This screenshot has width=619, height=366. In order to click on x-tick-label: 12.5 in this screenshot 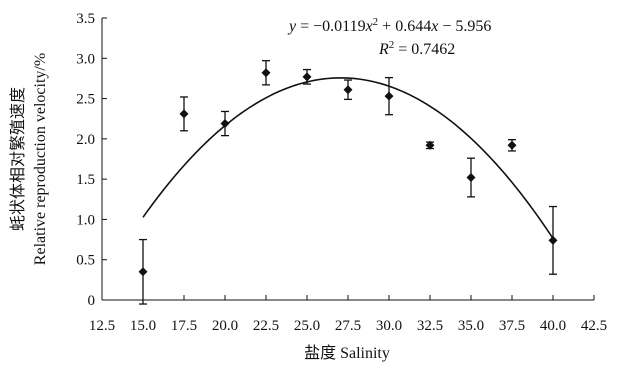, I will do `click(102, 326)`.